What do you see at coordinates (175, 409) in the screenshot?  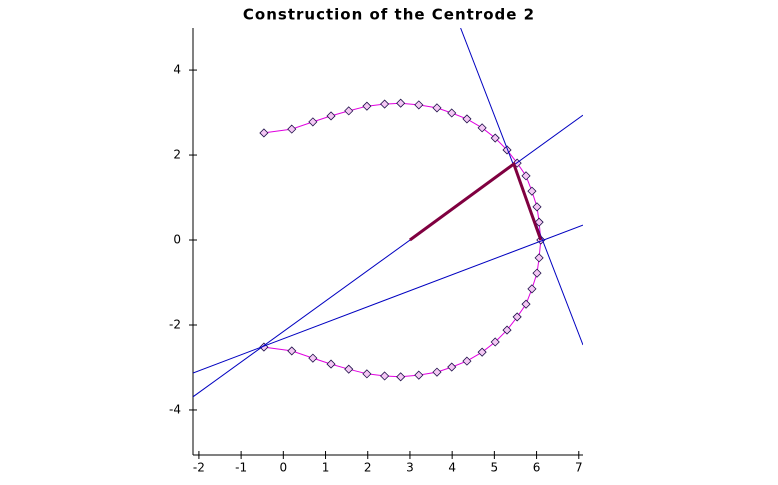 I see `y-tick-label: -4` at bounding box center [175, 409].